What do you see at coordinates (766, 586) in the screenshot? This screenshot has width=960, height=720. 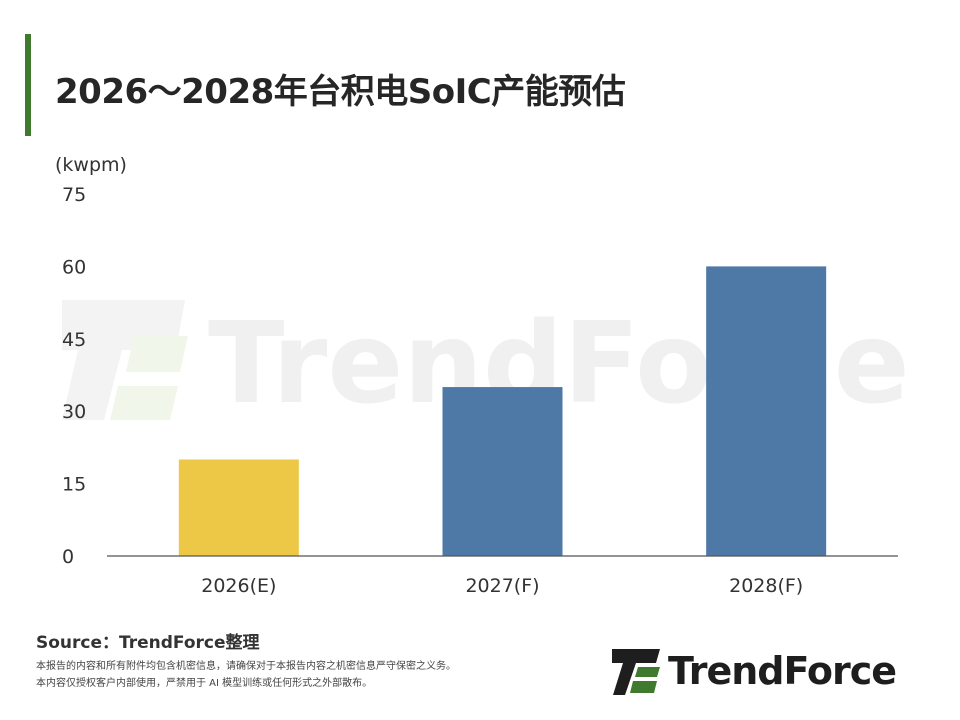 I see `x-category-label: 2028(F)` at bounding box center [766, 586].